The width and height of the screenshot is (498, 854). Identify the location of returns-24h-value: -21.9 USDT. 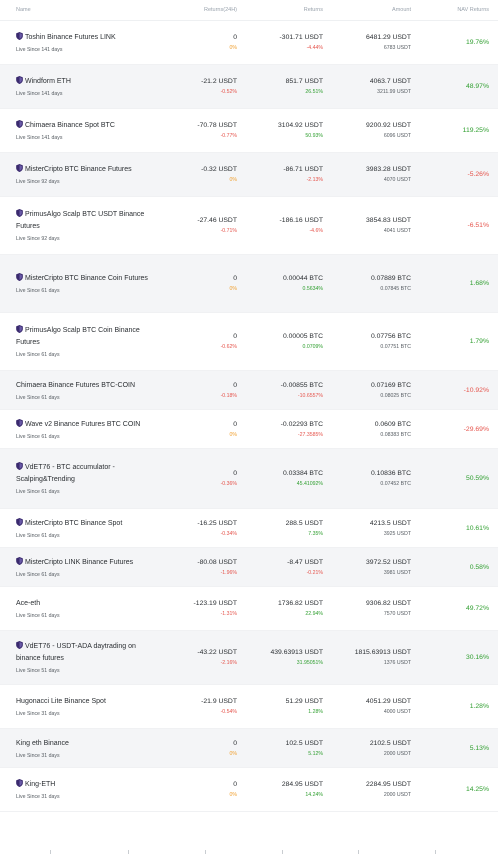
(219, 701).